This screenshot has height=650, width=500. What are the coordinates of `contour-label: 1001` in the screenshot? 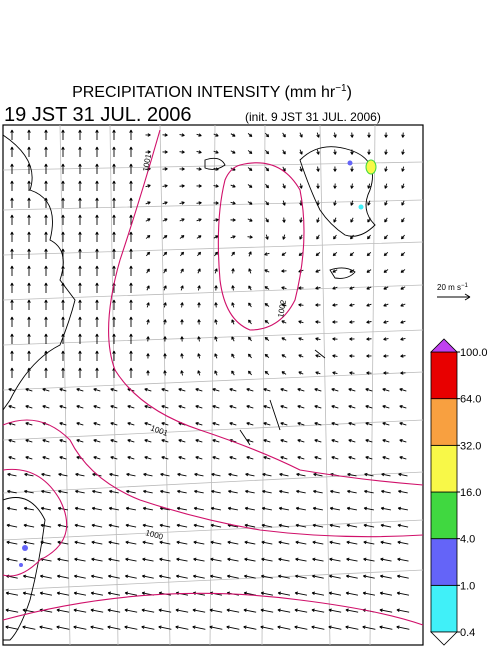 It's located at (147, 163).